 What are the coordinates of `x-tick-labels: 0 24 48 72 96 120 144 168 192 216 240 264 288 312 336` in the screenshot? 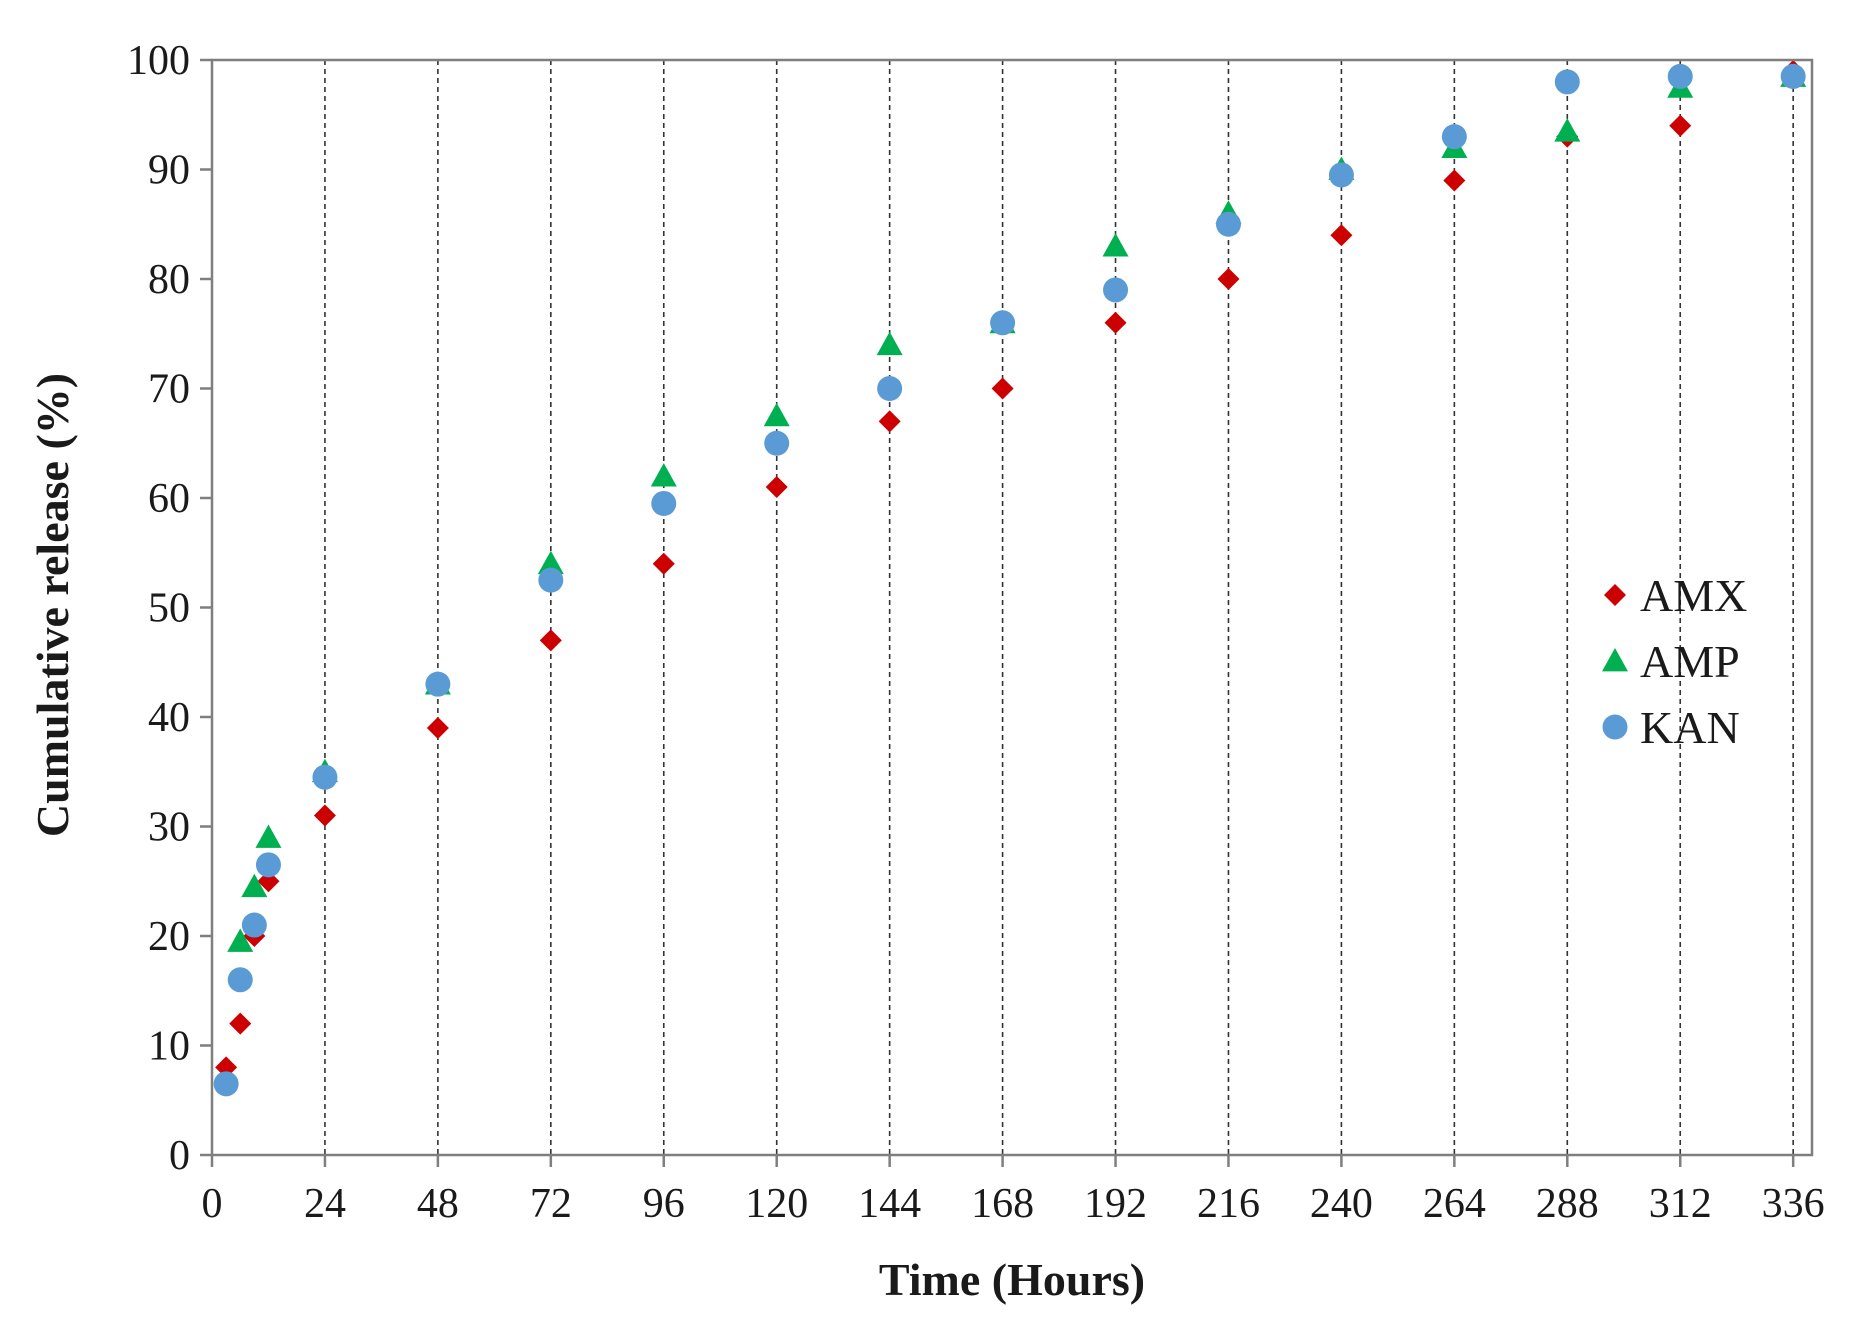 It's located at (1013, 1191).